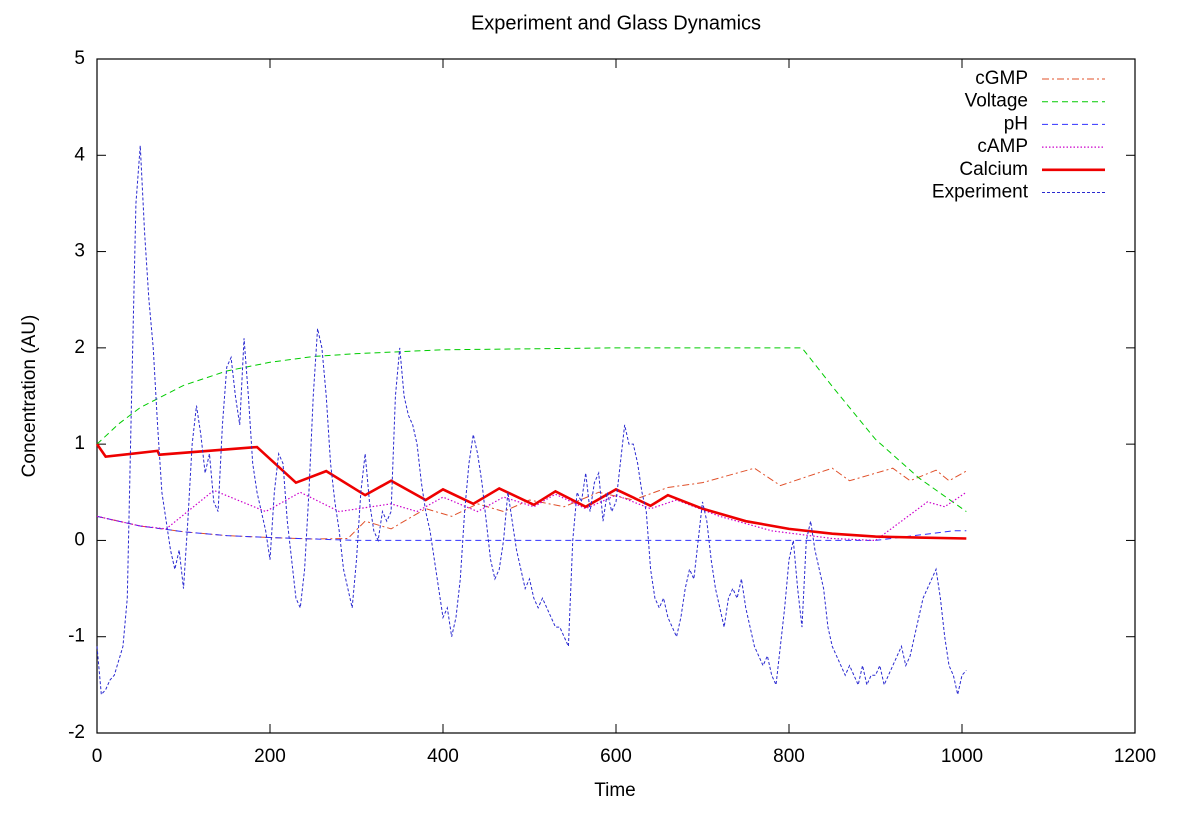 This screenshot has height=825, width=1178. Describe the element at coordinates (79, 251) in the screenshot. I see `y-tick-label: 3` at that location.